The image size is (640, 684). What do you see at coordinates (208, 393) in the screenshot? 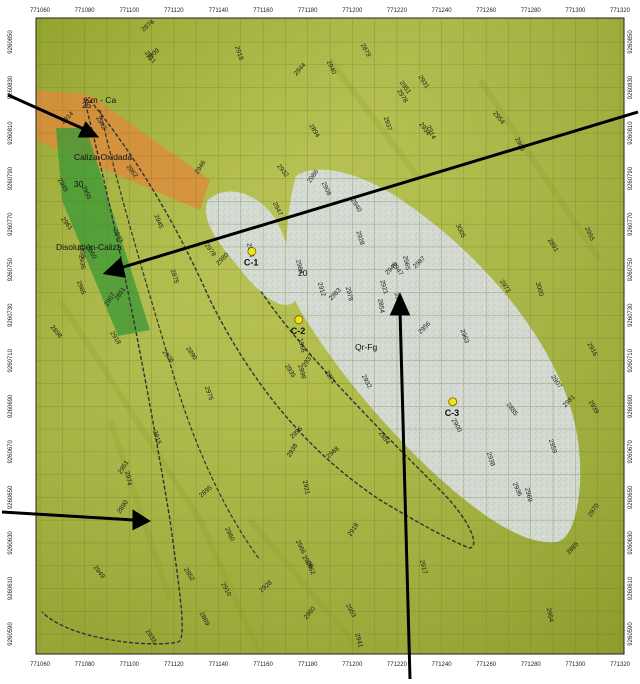
I see `elevation-label: 2975` at bounding box center [208, 393].